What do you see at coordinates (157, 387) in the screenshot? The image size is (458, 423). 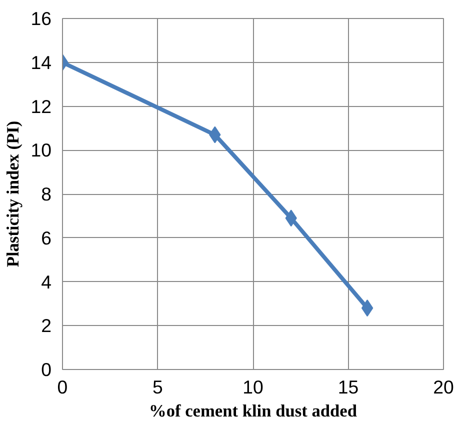 I see `x-tick-label: 5` at bounding box center [157, 387].